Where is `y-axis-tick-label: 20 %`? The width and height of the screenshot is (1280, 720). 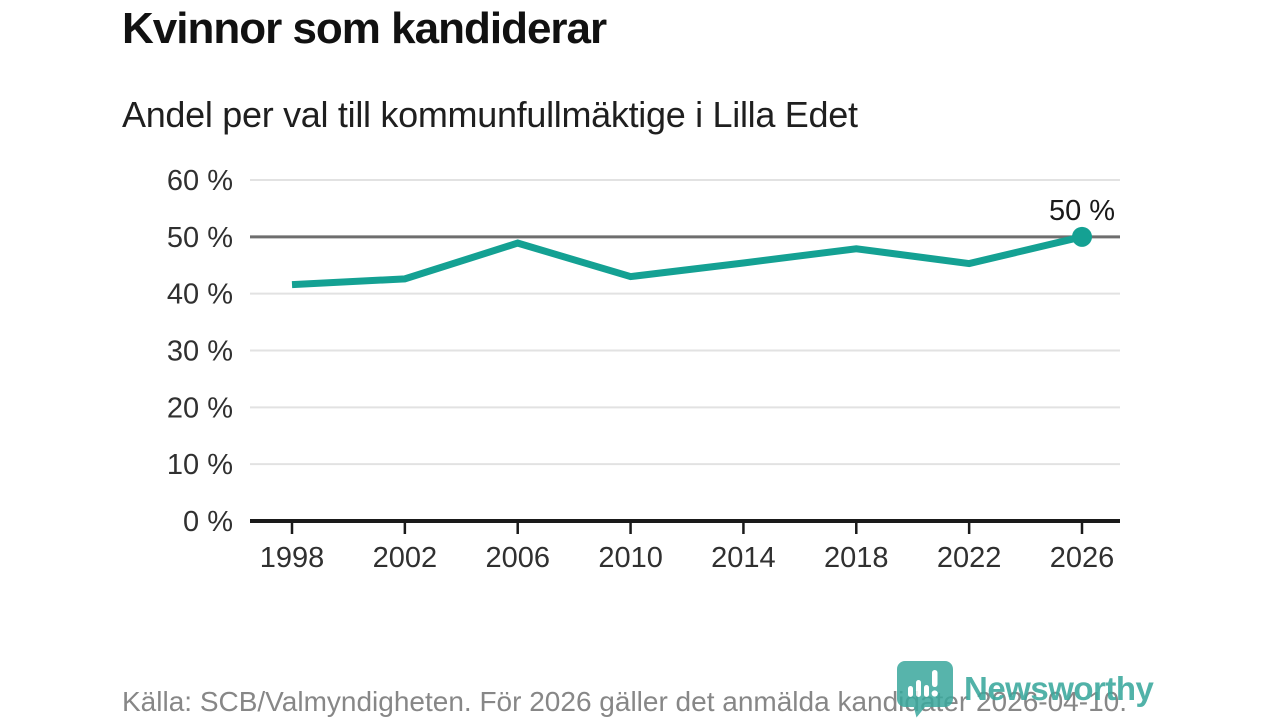 y-axis-tick-label: 20 % is located at coordinates (200, 408).